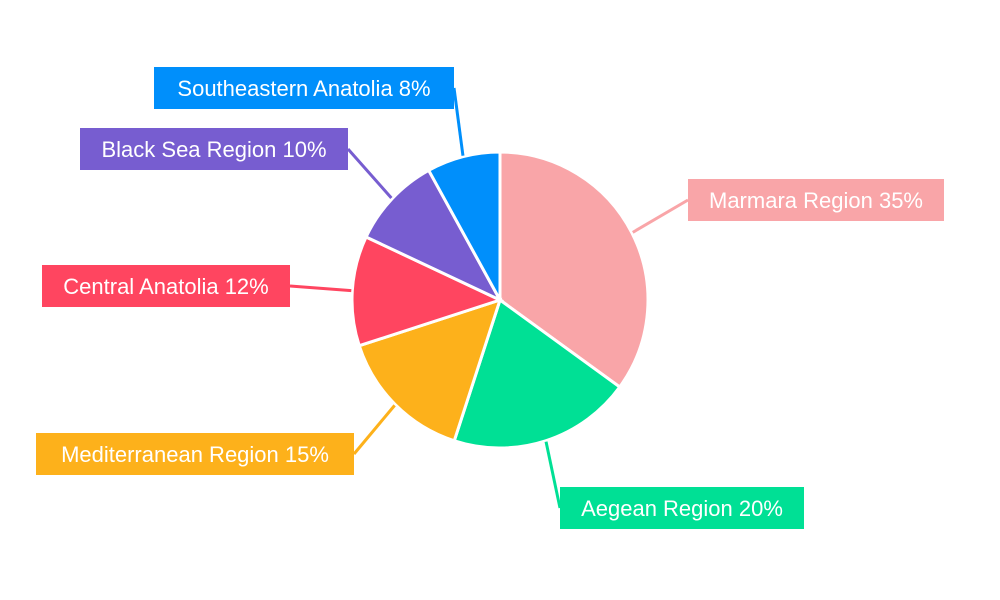 Image resolution: width=1000 pixels, height=600 pixels. Describe the element at coordinates (537, 373) in the screenshot. I see `pie-slice-aegean-region` at that location.